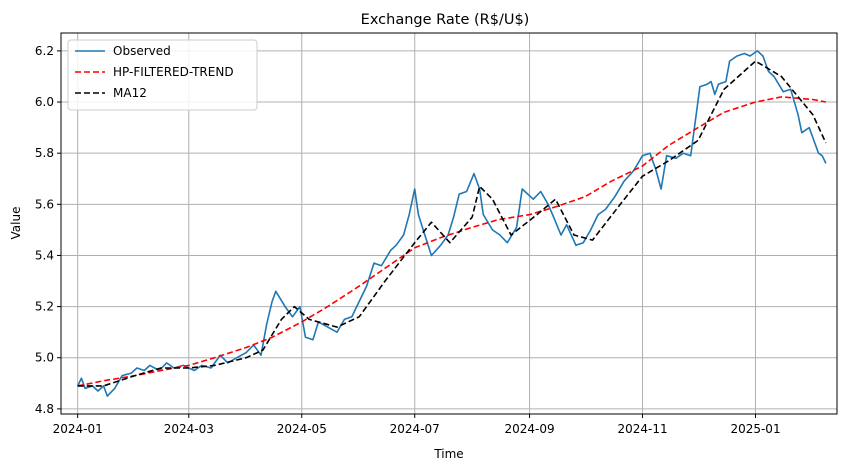  What do you see at coordinates (44, 153) in the screenshot?
I see `y-tick-label: 5.8` at bounding box center [44, 153].